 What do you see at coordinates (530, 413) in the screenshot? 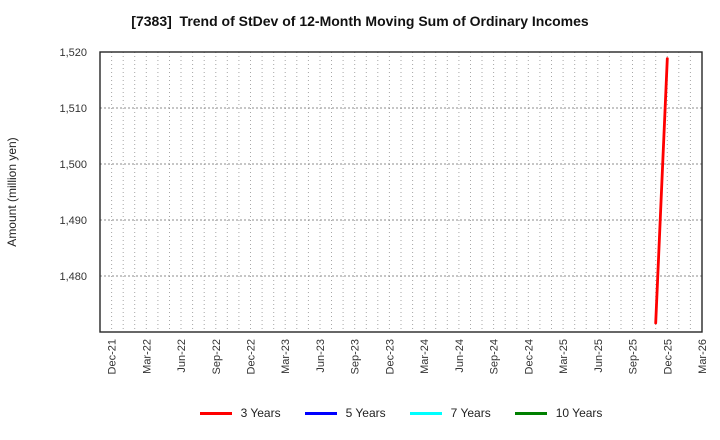
I see `legend-line-swatch-10-years` at bounding box center [530, 413].